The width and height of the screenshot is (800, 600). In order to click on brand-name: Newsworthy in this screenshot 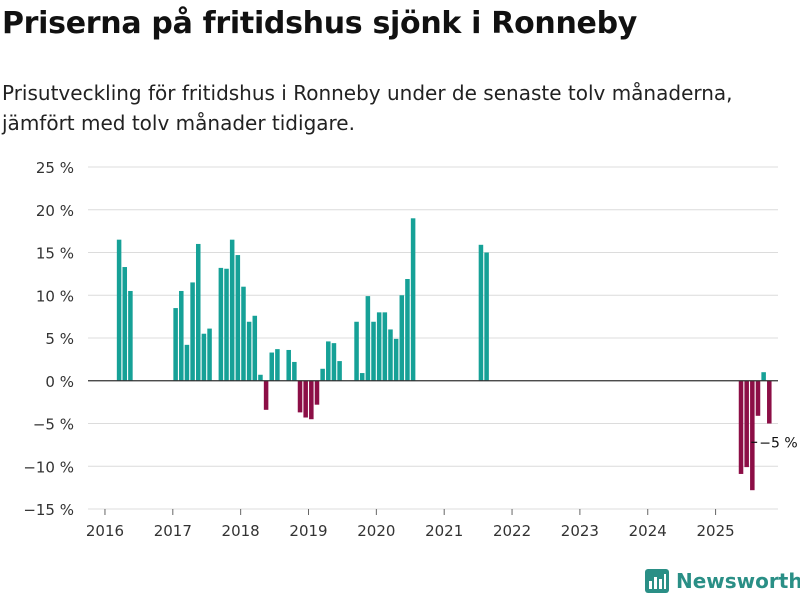, I will do `click(738, 581)`.